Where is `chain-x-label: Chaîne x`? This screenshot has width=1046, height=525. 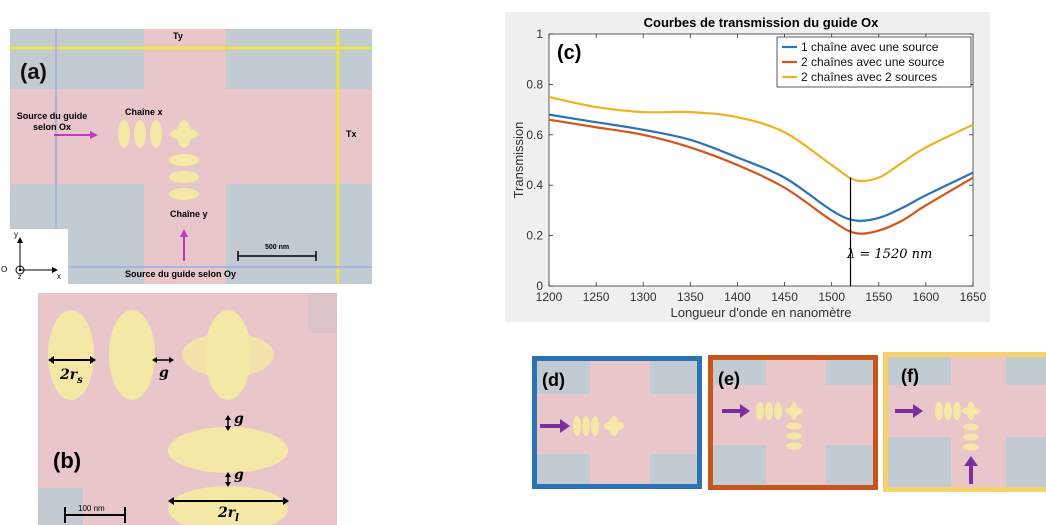
chain-x-label: Chaîne x is located at coordinates (144, 112).